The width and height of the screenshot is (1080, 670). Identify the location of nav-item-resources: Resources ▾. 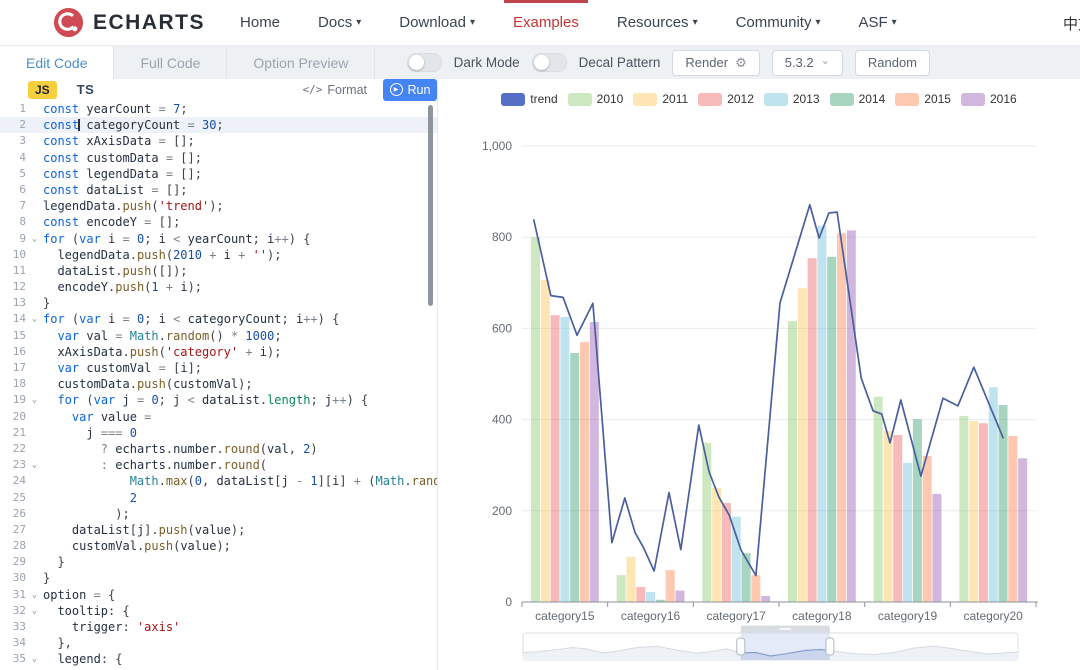
(657, 22).